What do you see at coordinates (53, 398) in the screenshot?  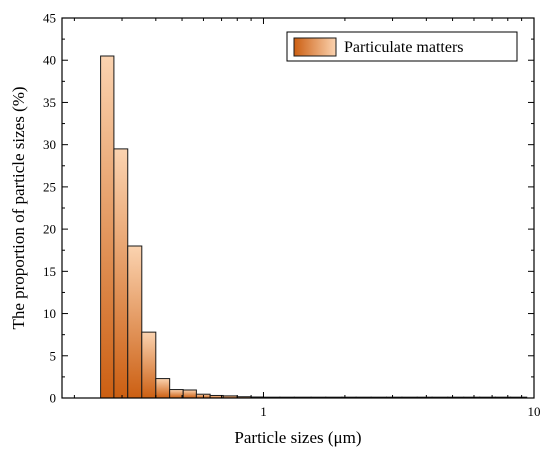 I see `y-tick-label: 0` at bounding box center [53, 398].